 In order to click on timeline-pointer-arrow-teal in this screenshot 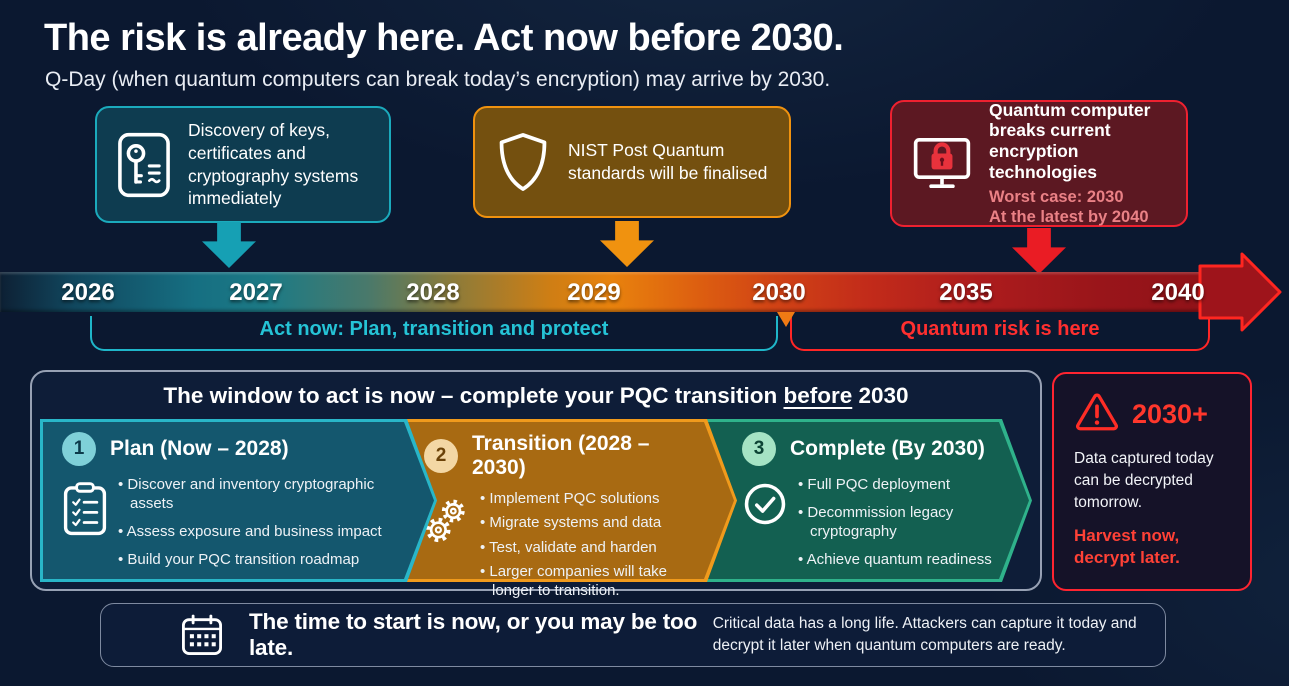, I will do `click(229, 245)`.